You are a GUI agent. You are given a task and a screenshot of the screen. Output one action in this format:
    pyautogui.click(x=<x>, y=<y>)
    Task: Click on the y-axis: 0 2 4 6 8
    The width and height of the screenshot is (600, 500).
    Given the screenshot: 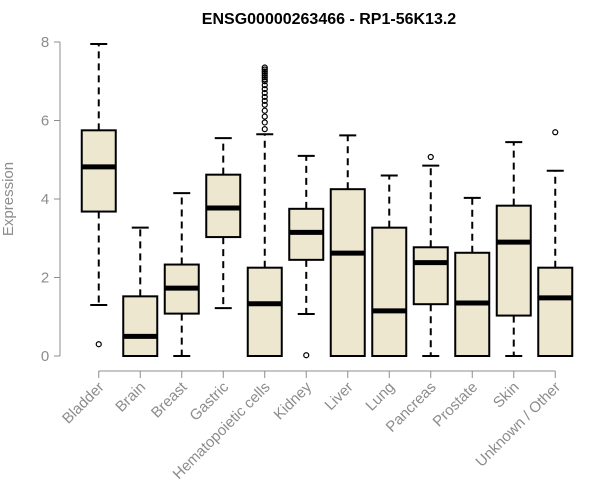 What is the action you would take?
    pyautogui.click(x=51, y=199)
    